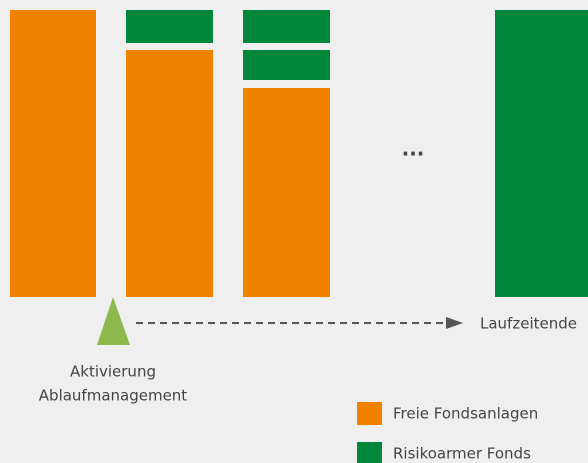  What do you see at coordinates (462, 454) in the screenshot?
I see `legend-label: Risikoarmer Fonds` at bounding box center [462, 454].